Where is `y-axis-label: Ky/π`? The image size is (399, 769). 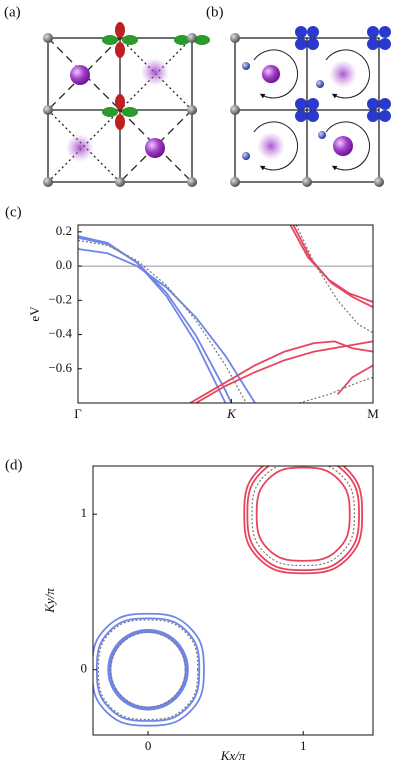 y-axis-label: Ky/π is located at coordinates (49, 601).